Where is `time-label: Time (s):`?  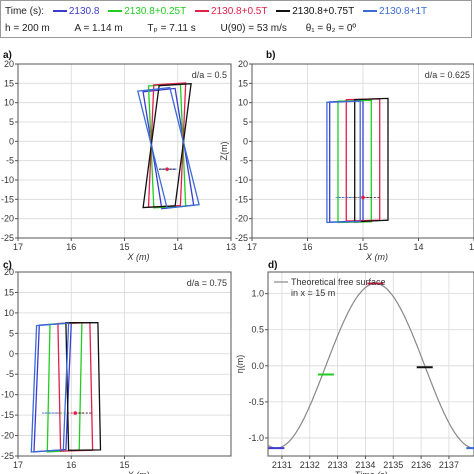 time-label: Time (s): is located at coordinates (25, 11).